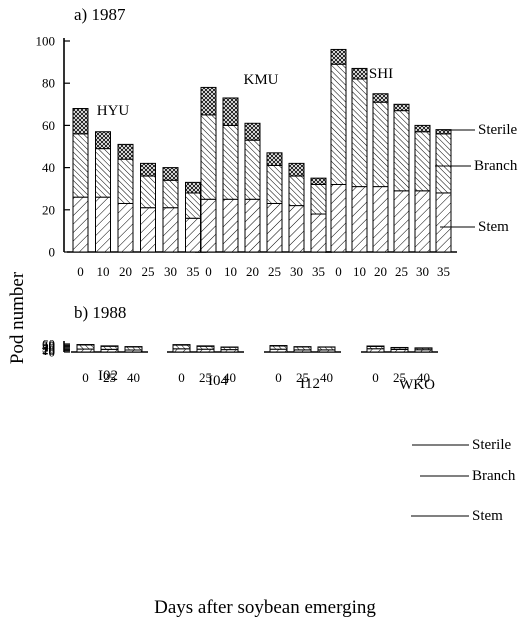  I want to click on y-tick-label: 30, so click(48, 348).